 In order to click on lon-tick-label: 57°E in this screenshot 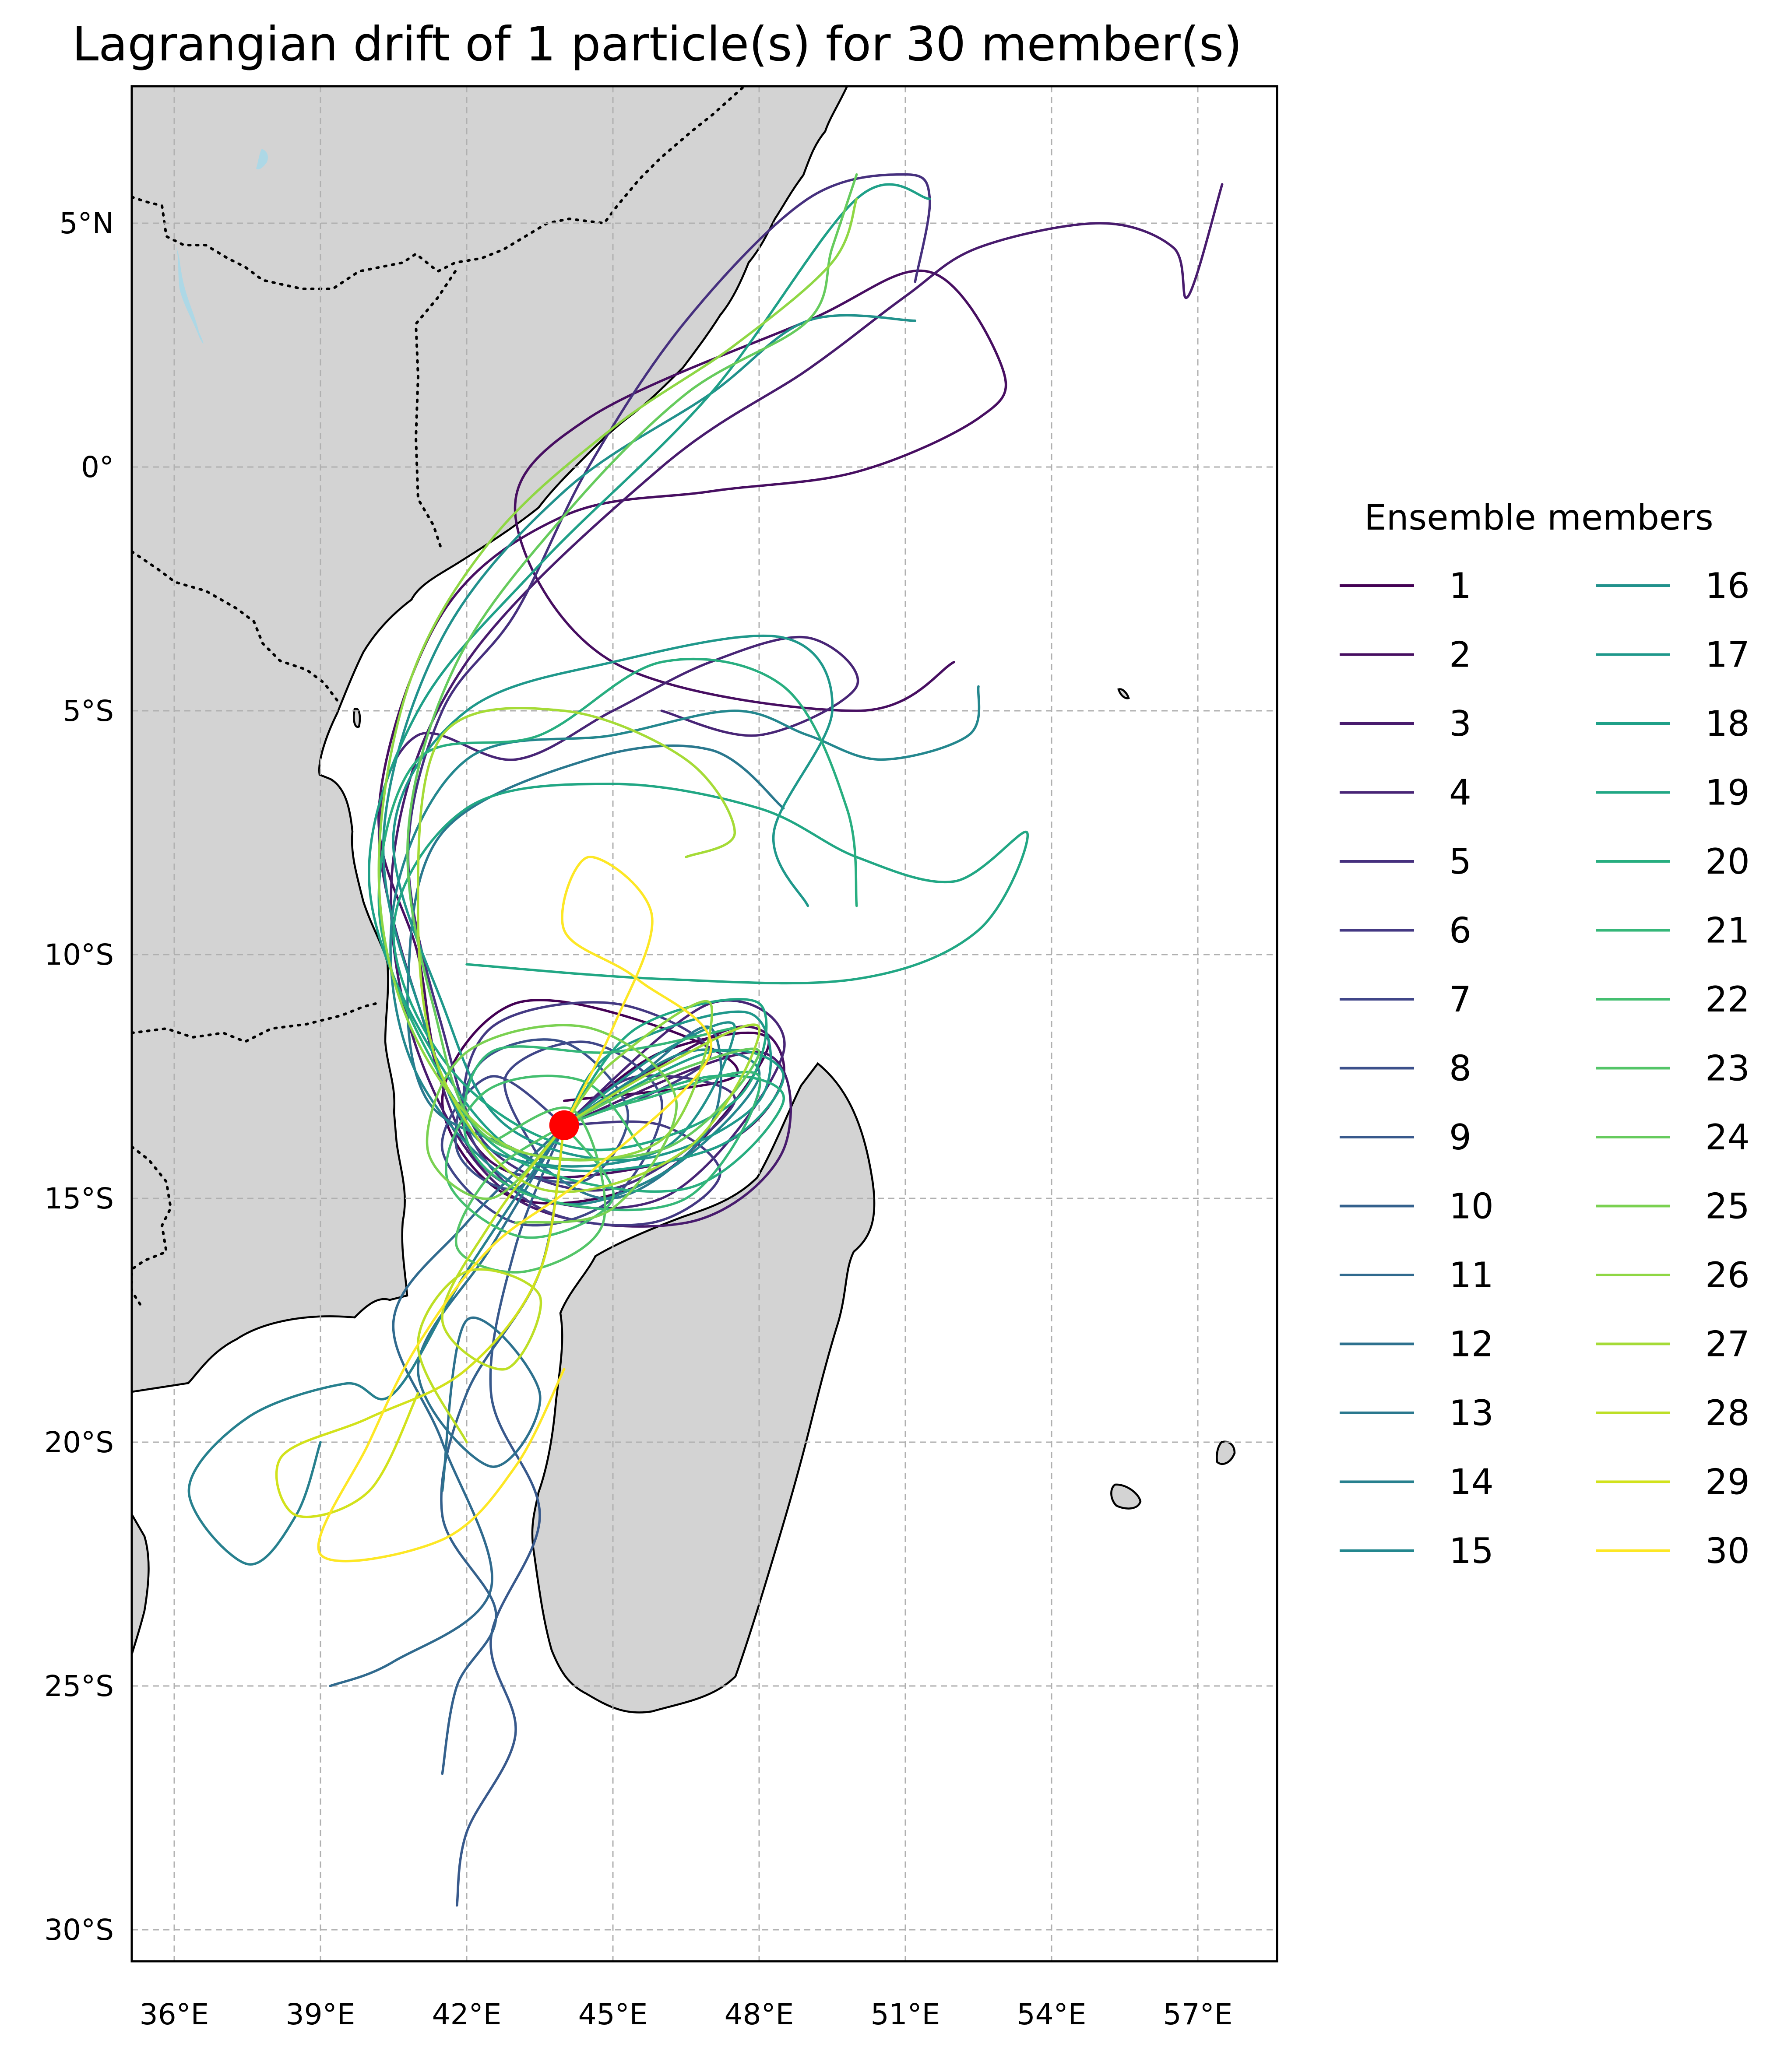, I will do `click(1198, 2014)`.